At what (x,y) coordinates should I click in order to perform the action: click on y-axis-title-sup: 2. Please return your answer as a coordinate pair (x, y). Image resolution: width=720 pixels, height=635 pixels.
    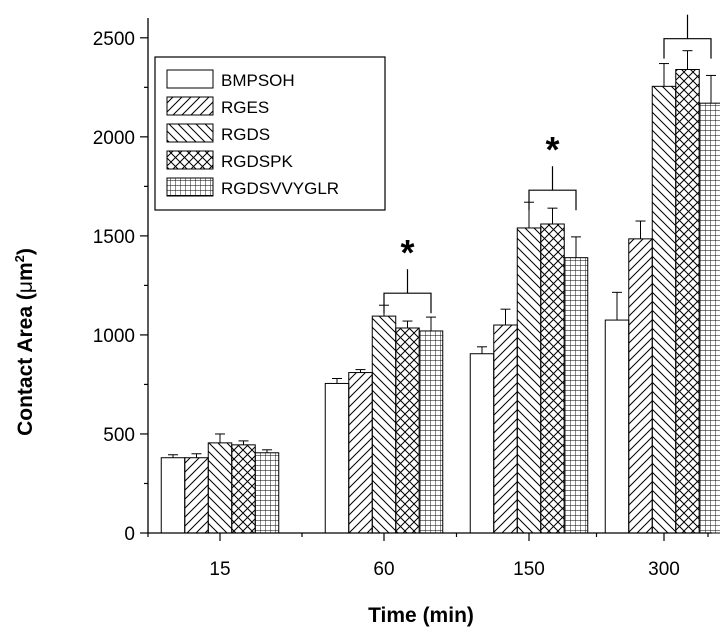
    Looking at the image, I should click on (19, 258).